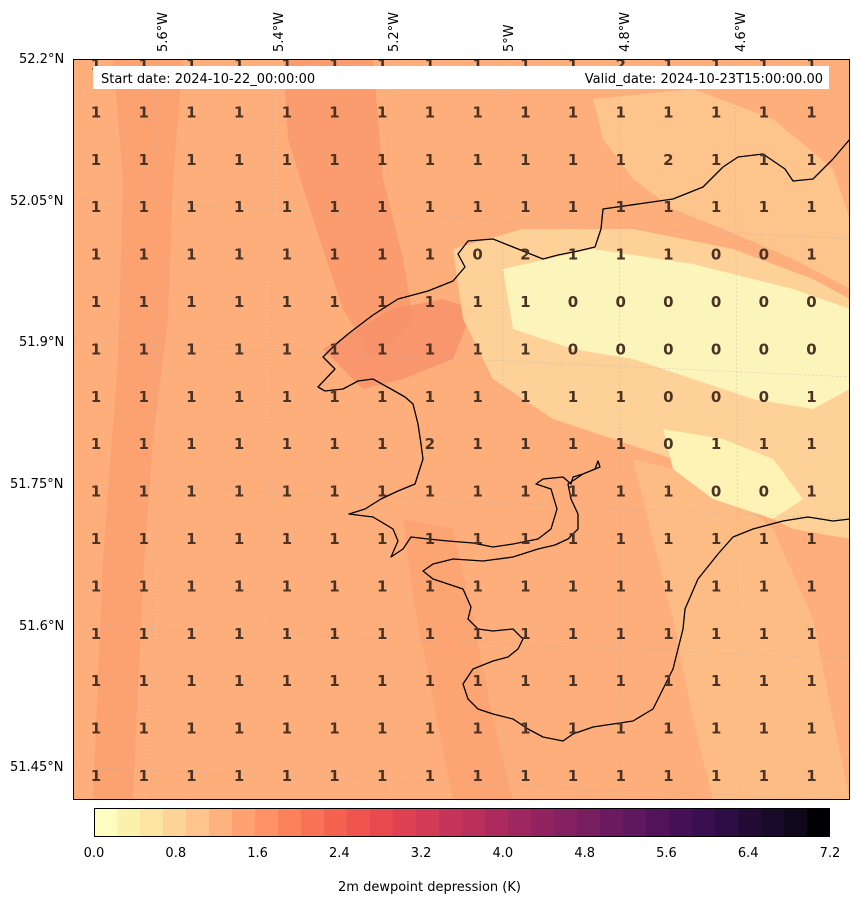  I want to click on dry-band-inland, so click(398, 344).